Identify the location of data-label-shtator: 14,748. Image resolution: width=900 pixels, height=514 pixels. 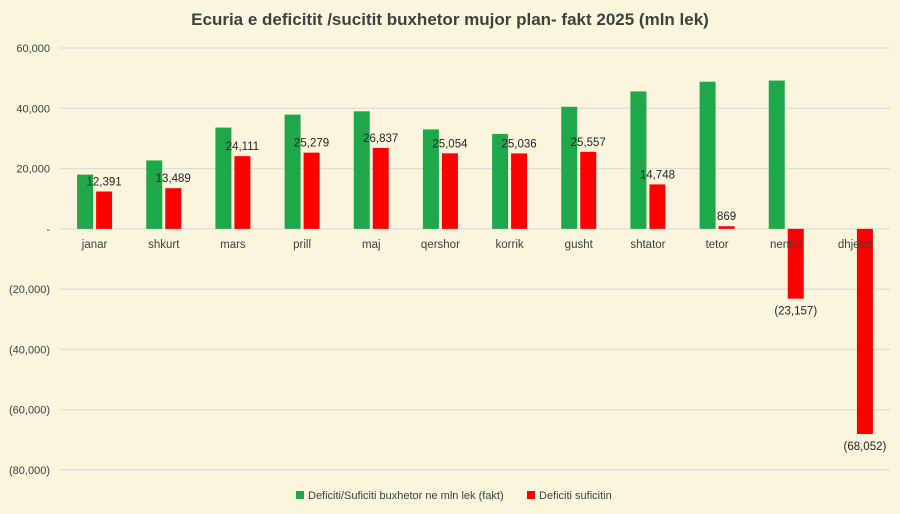
(657, 175).